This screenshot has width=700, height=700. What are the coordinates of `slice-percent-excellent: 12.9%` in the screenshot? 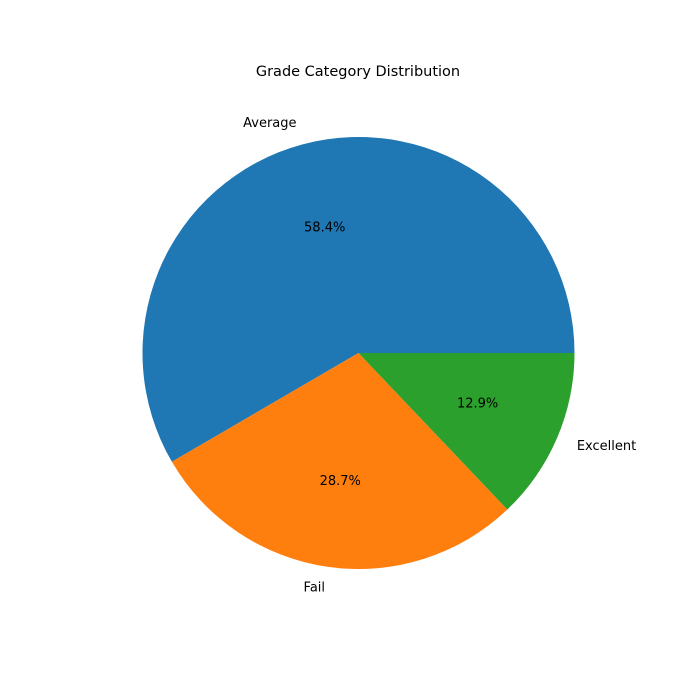 It's located at (477, 404).